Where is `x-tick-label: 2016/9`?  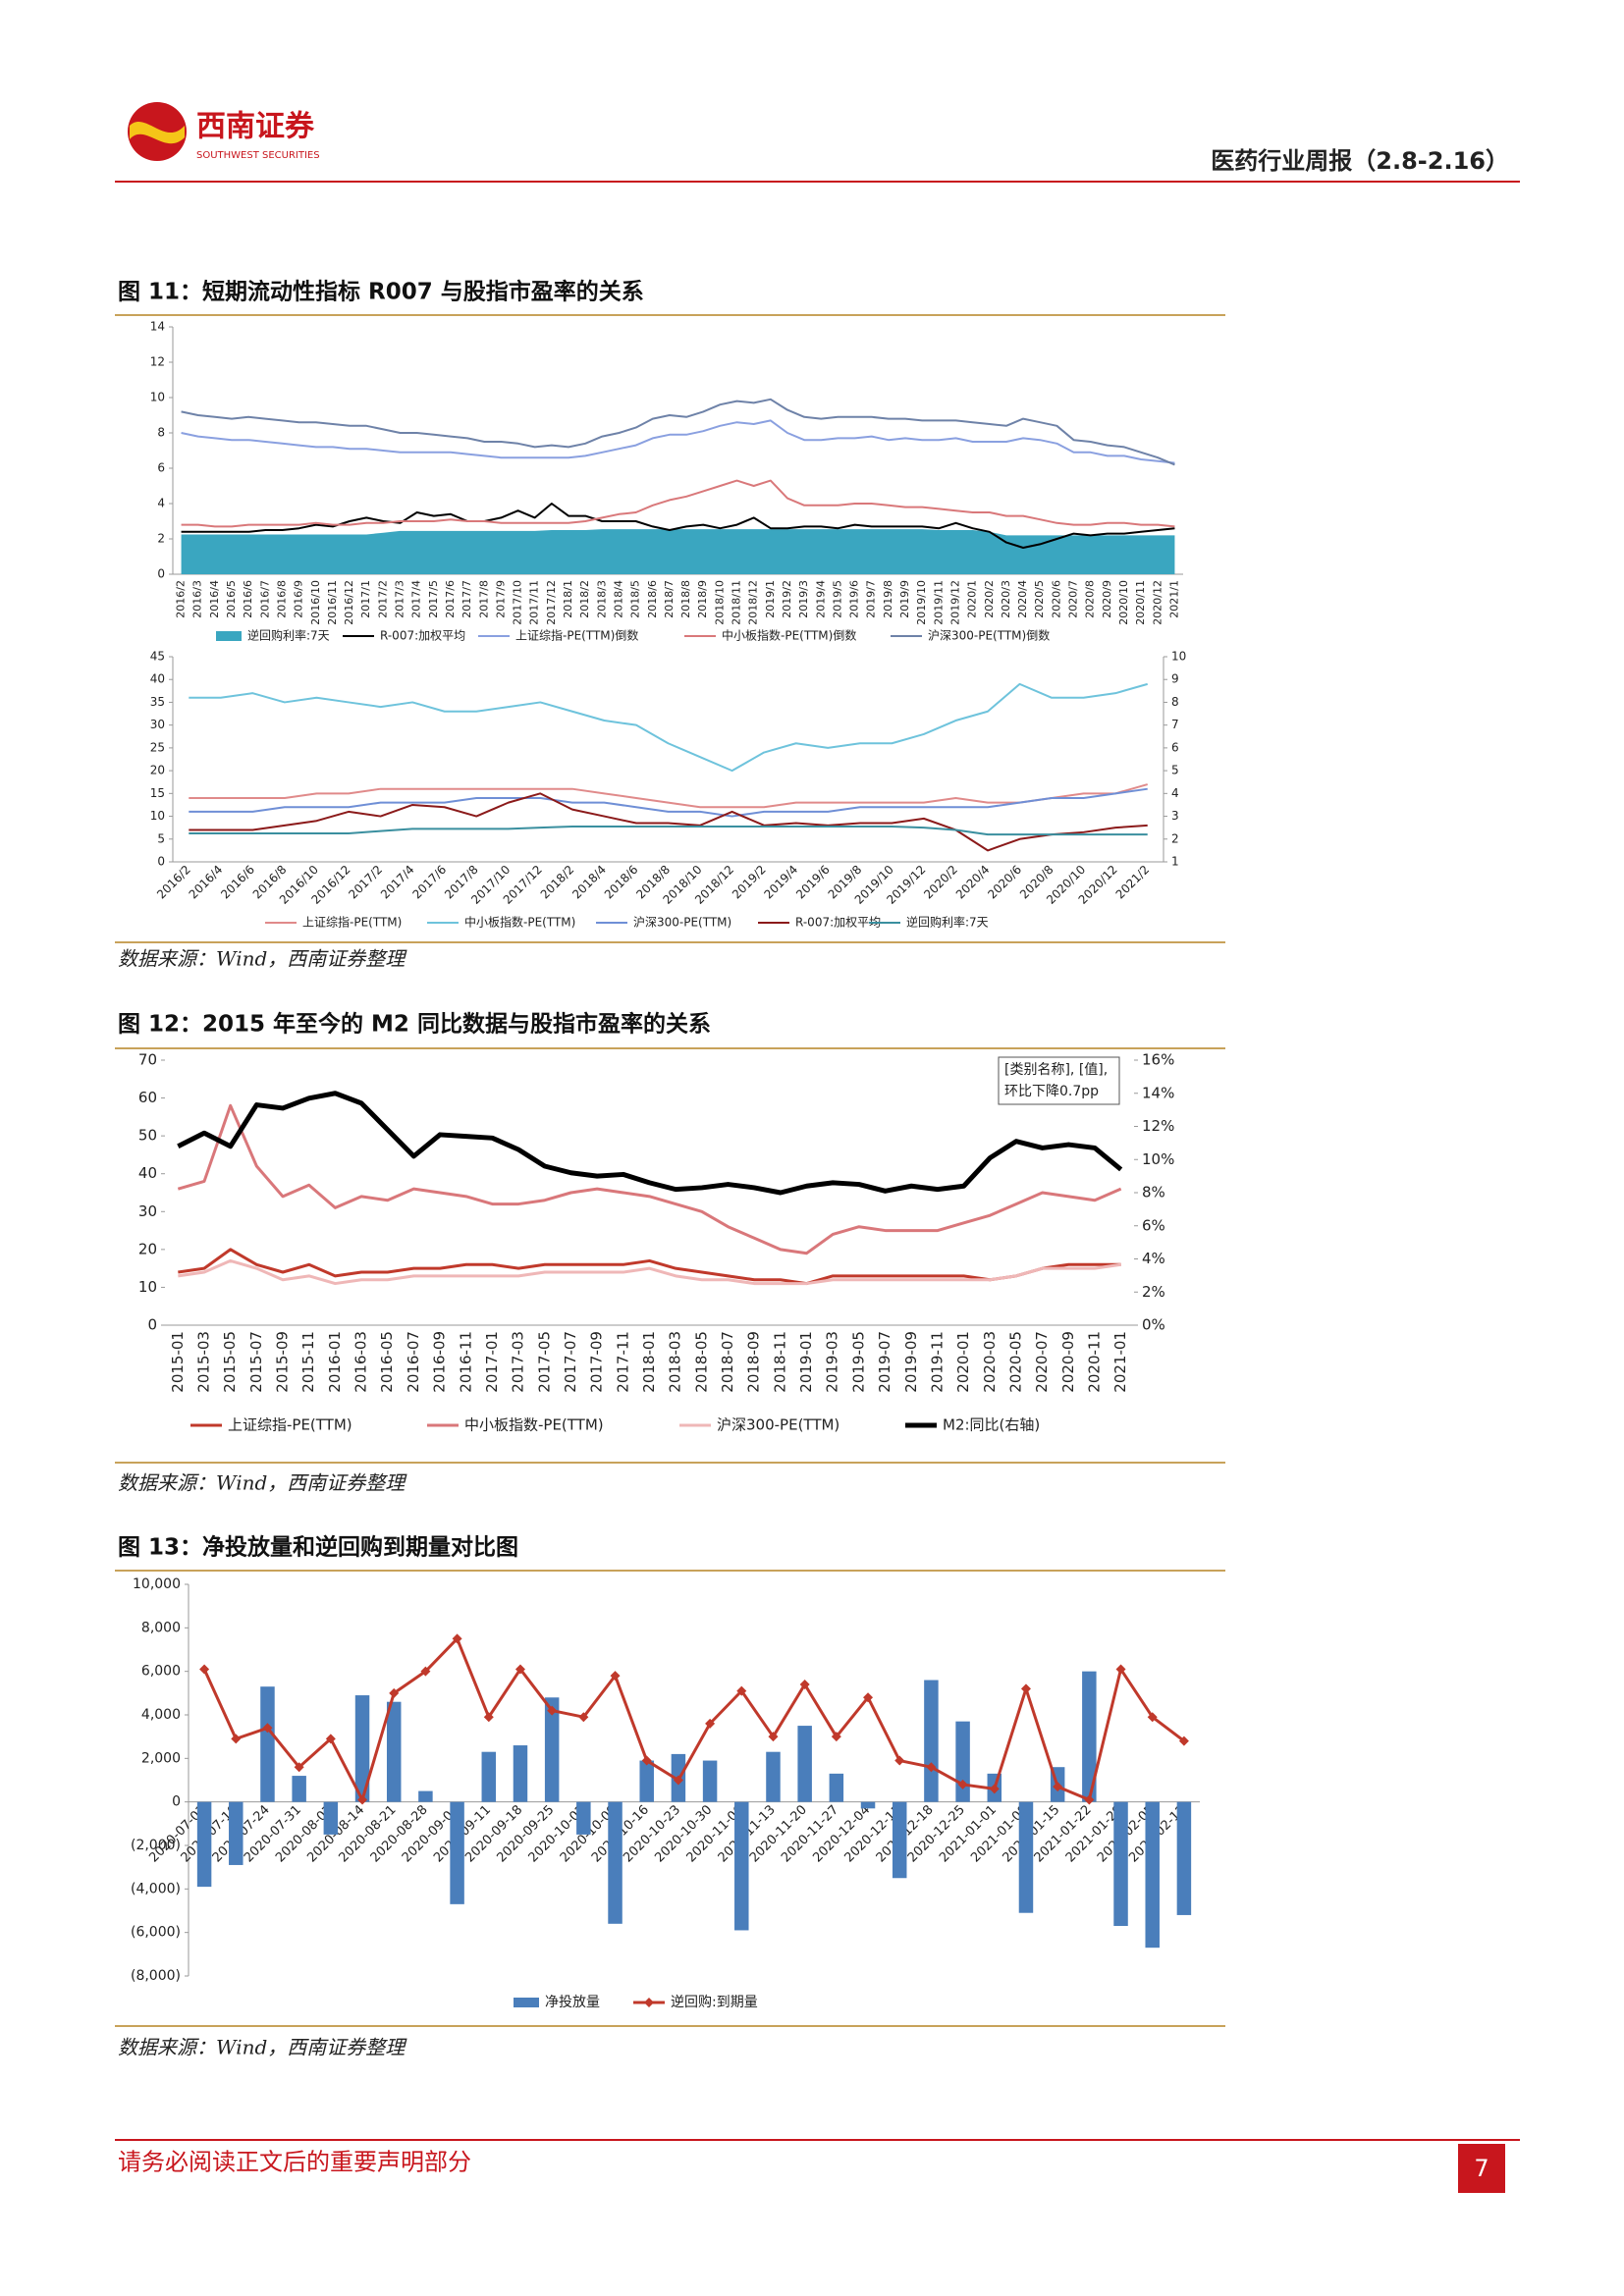 x-tick-label: 2016/9 is located at coordinates (299, 599).